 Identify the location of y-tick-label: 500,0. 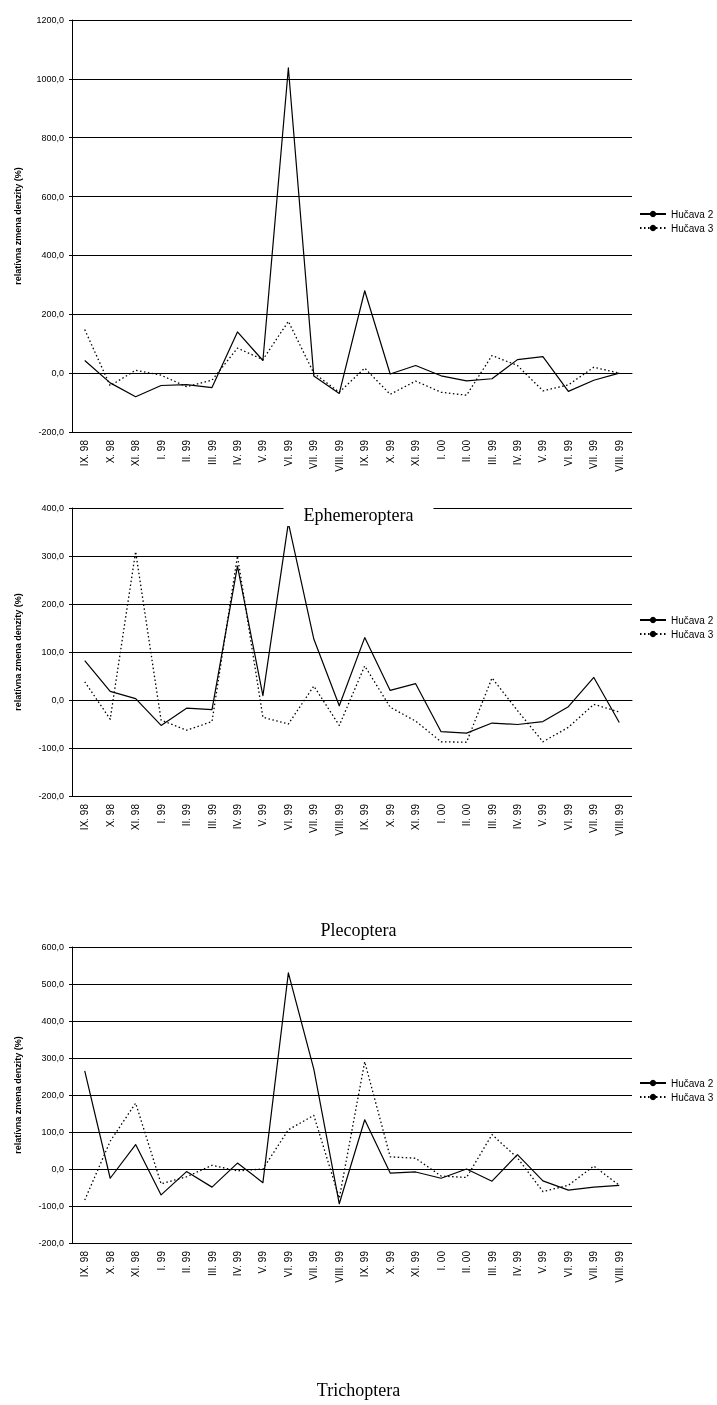
(52, 984).